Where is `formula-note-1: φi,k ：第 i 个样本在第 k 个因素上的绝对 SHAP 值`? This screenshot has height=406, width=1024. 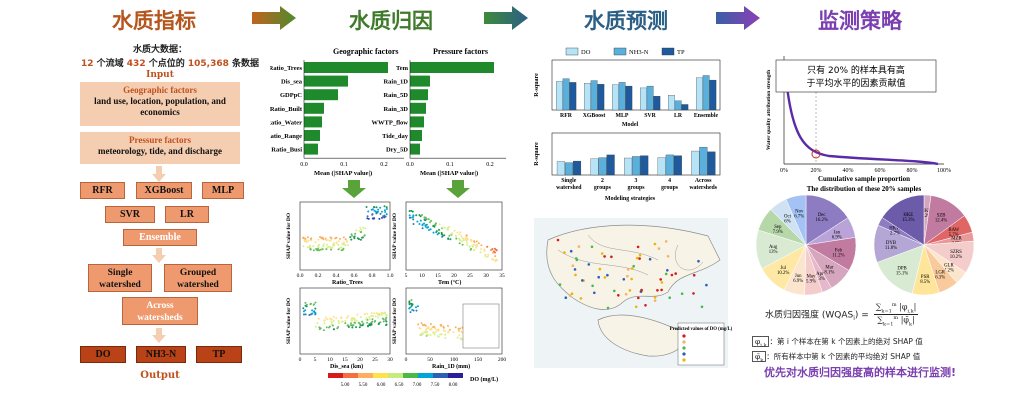 formula-note-1: φi,k ：第 i 个样本在第 k 个因素上的绝对 SHAP 值 is located at coordinates (837, 342).